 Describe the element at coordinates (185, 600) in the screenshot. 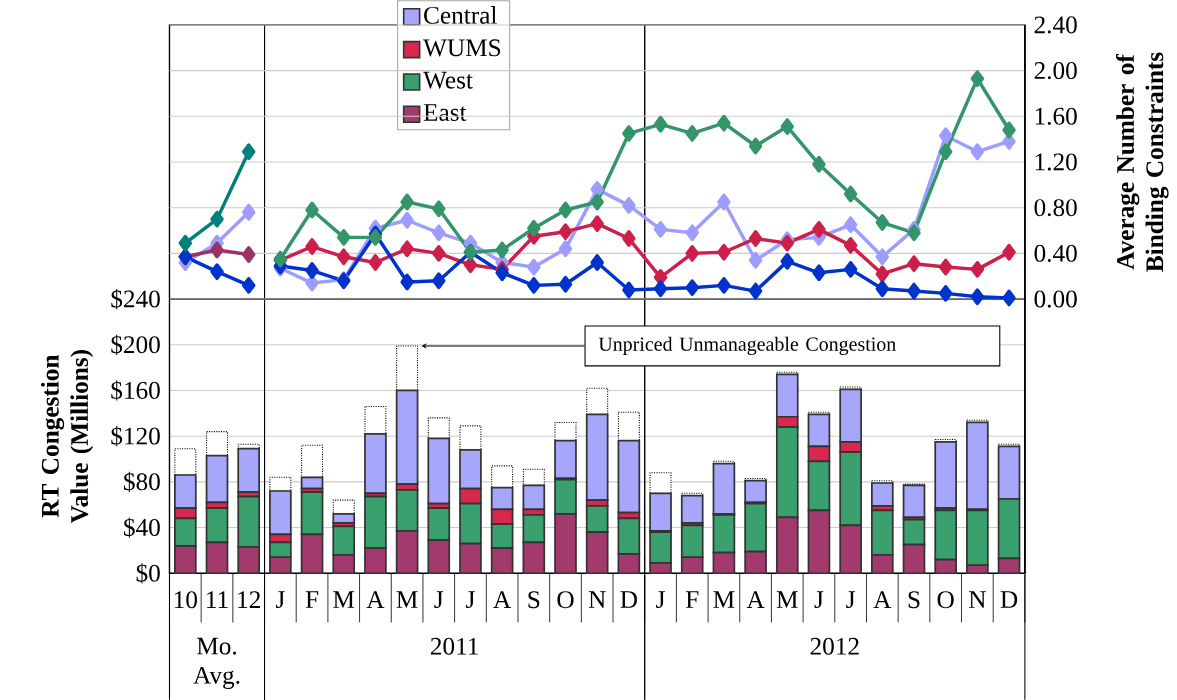

I see `x-tick-label: 10` at that location.